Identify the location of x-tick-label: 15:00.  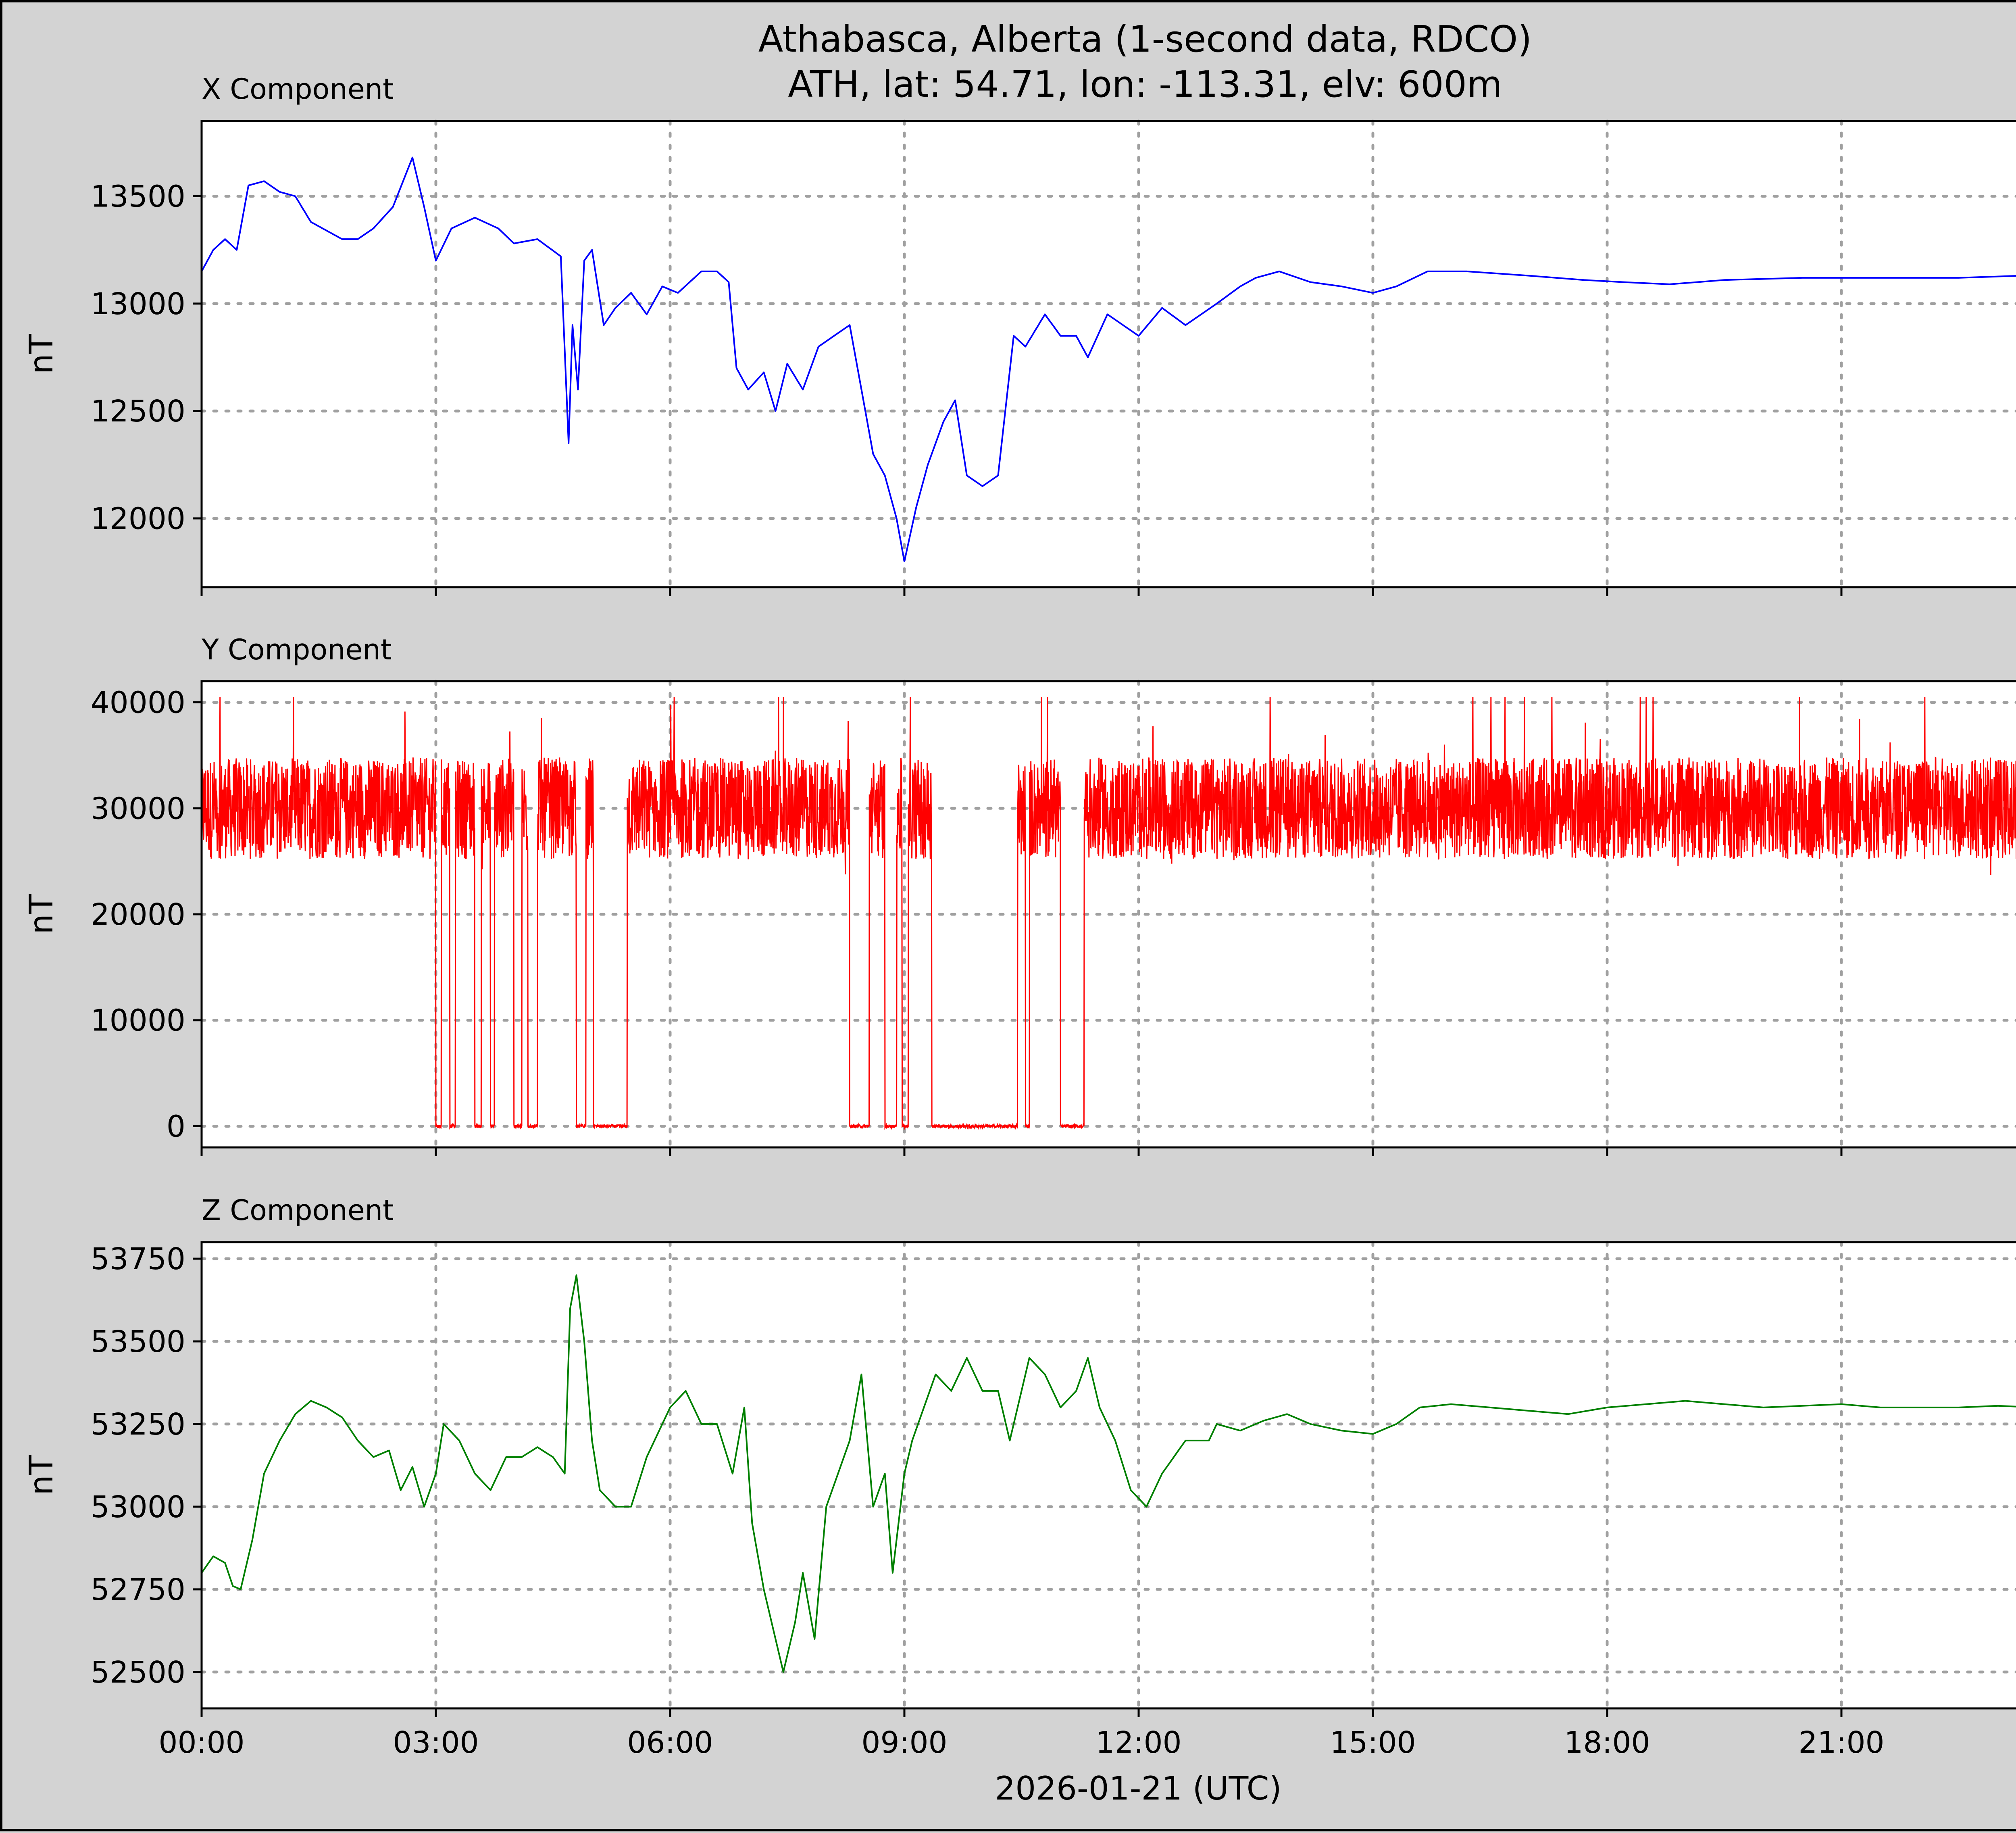
(1373, 1743).